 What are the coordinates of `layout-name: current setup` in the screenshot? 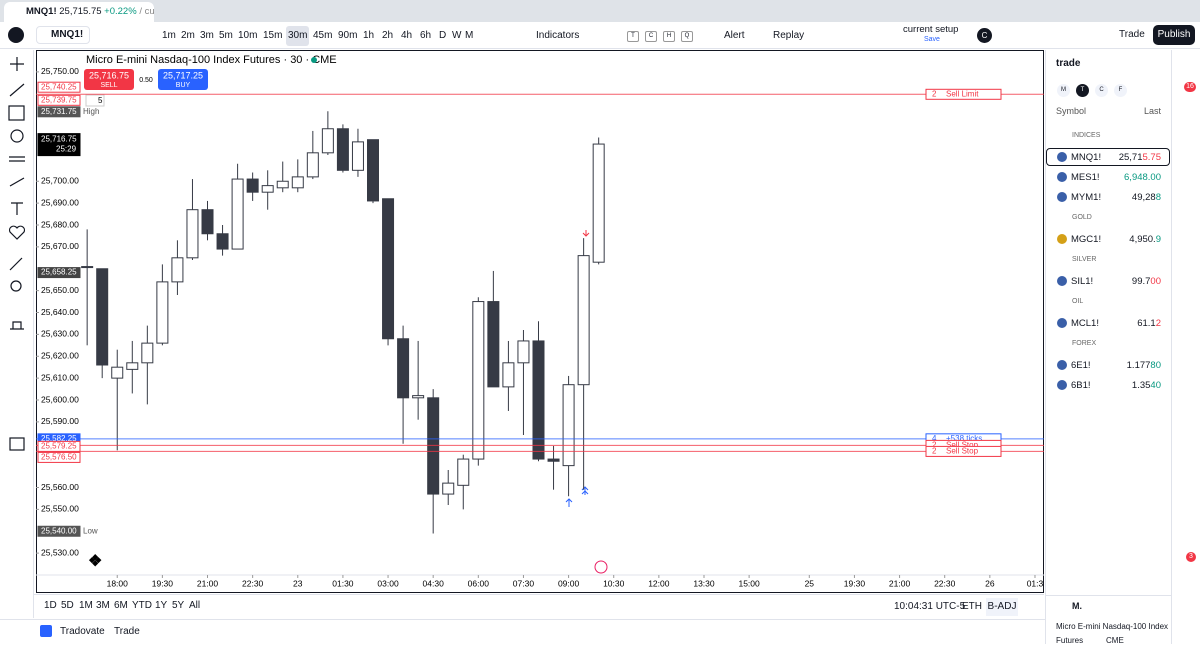 It's located at (931, 29).